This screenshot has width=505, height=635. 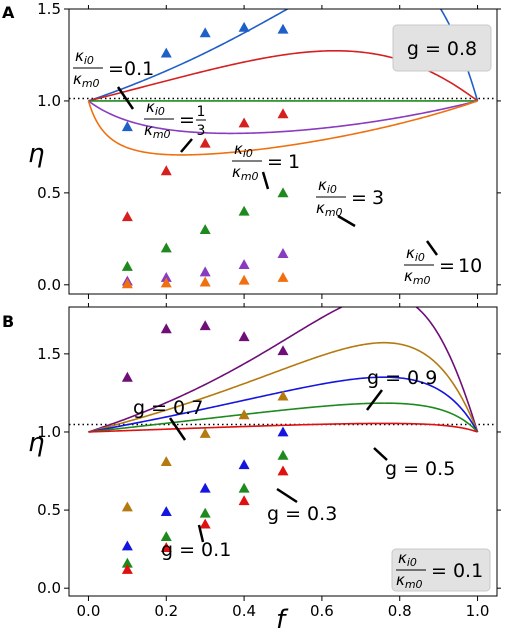 I want to click on panel-a-param-box-text: g = 0.8, so click(x=442, y=49).